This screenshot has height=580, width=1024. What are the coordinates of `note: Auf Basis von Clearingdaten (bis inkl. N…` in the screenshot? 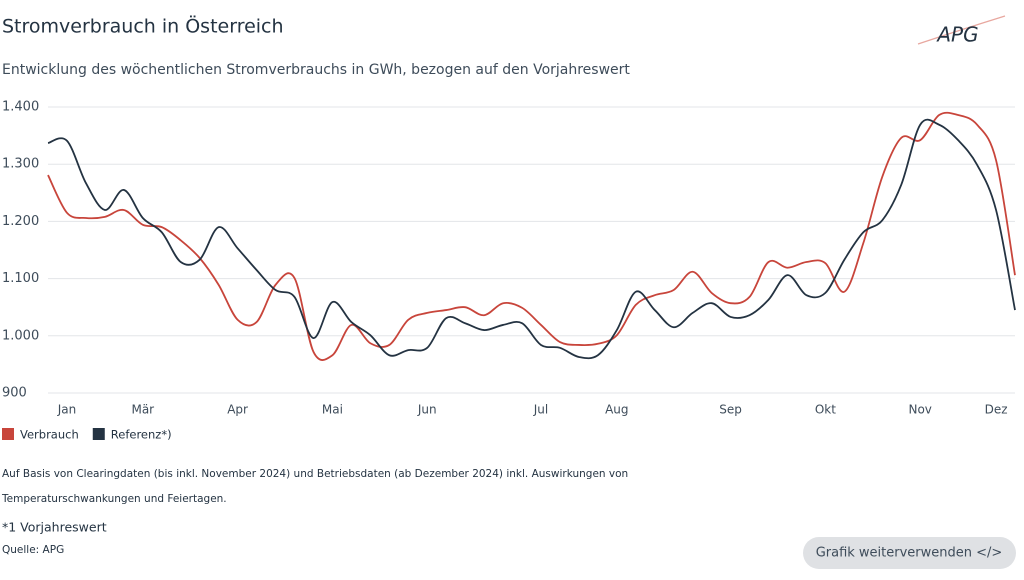 It's located at (315, 474).